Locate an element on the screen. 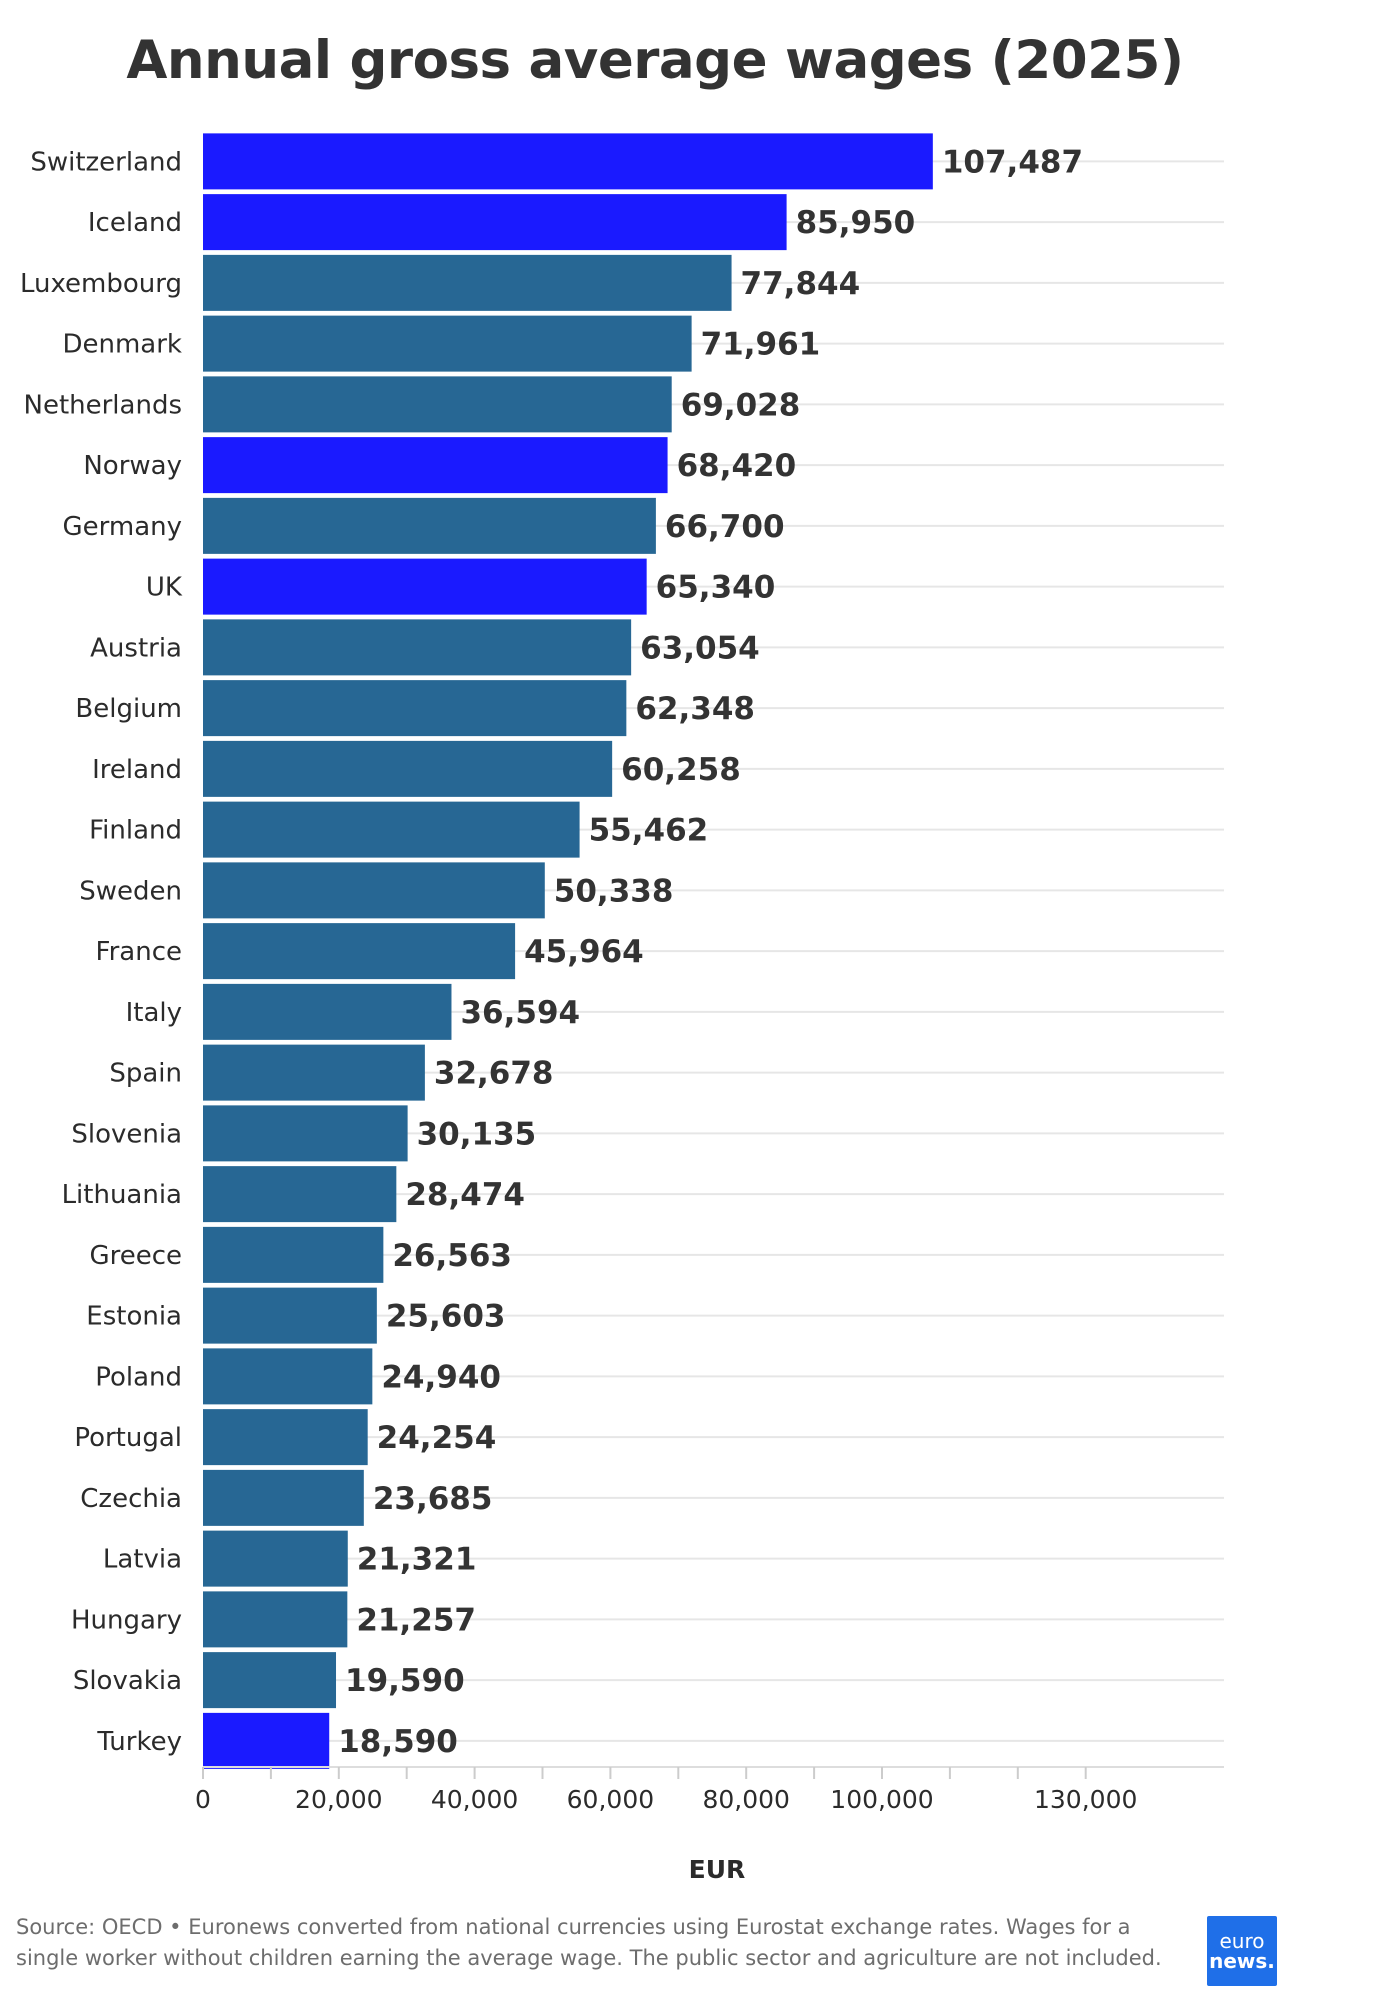 The image size is (1381, 2000). category-label: Belgium is located at coordinates (128, 709).